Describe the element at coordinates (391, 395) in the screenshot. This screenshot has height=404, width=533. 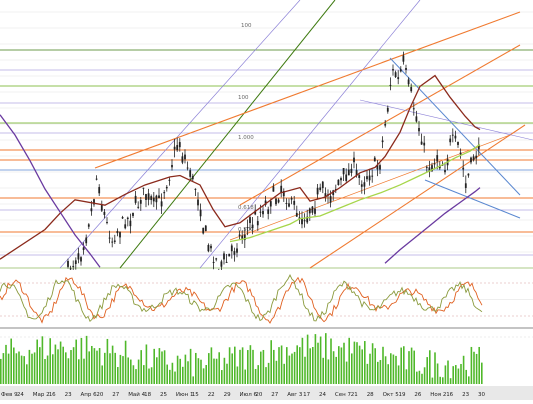
I see `x-tick-label: Окт 5` at that location.